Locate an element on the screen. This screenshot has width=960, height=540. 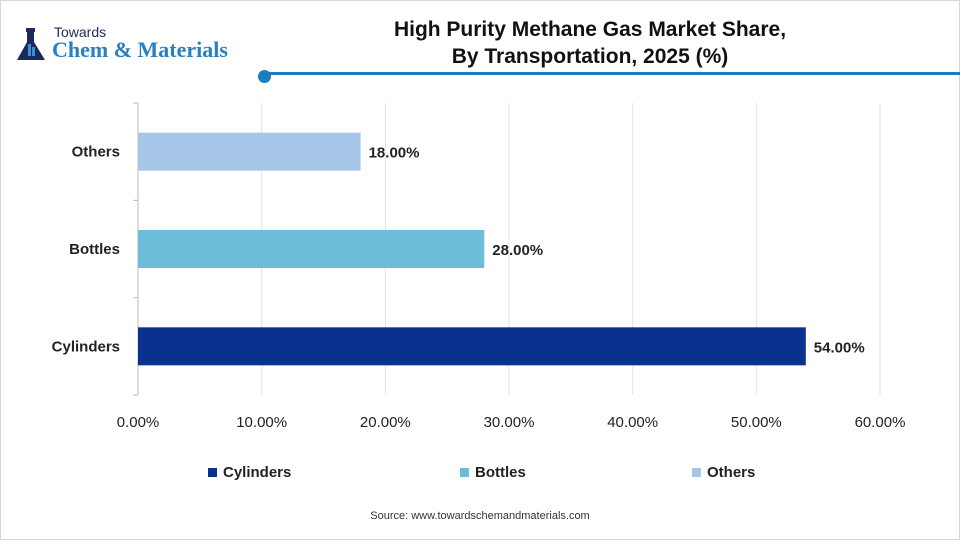
legend-label: Cylinders is located at coordinates (257, 472).